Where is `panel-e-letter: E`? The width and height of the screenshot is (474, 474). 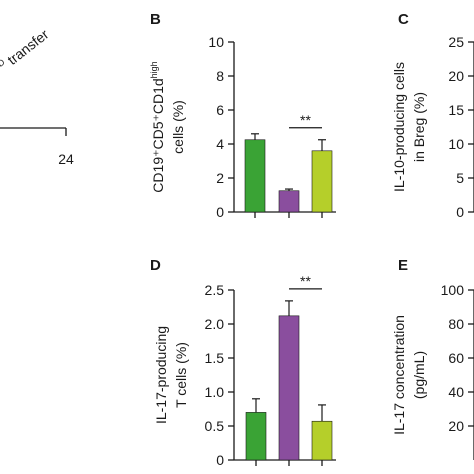
panel-e-letter: E is located at coordinates (403, 265).